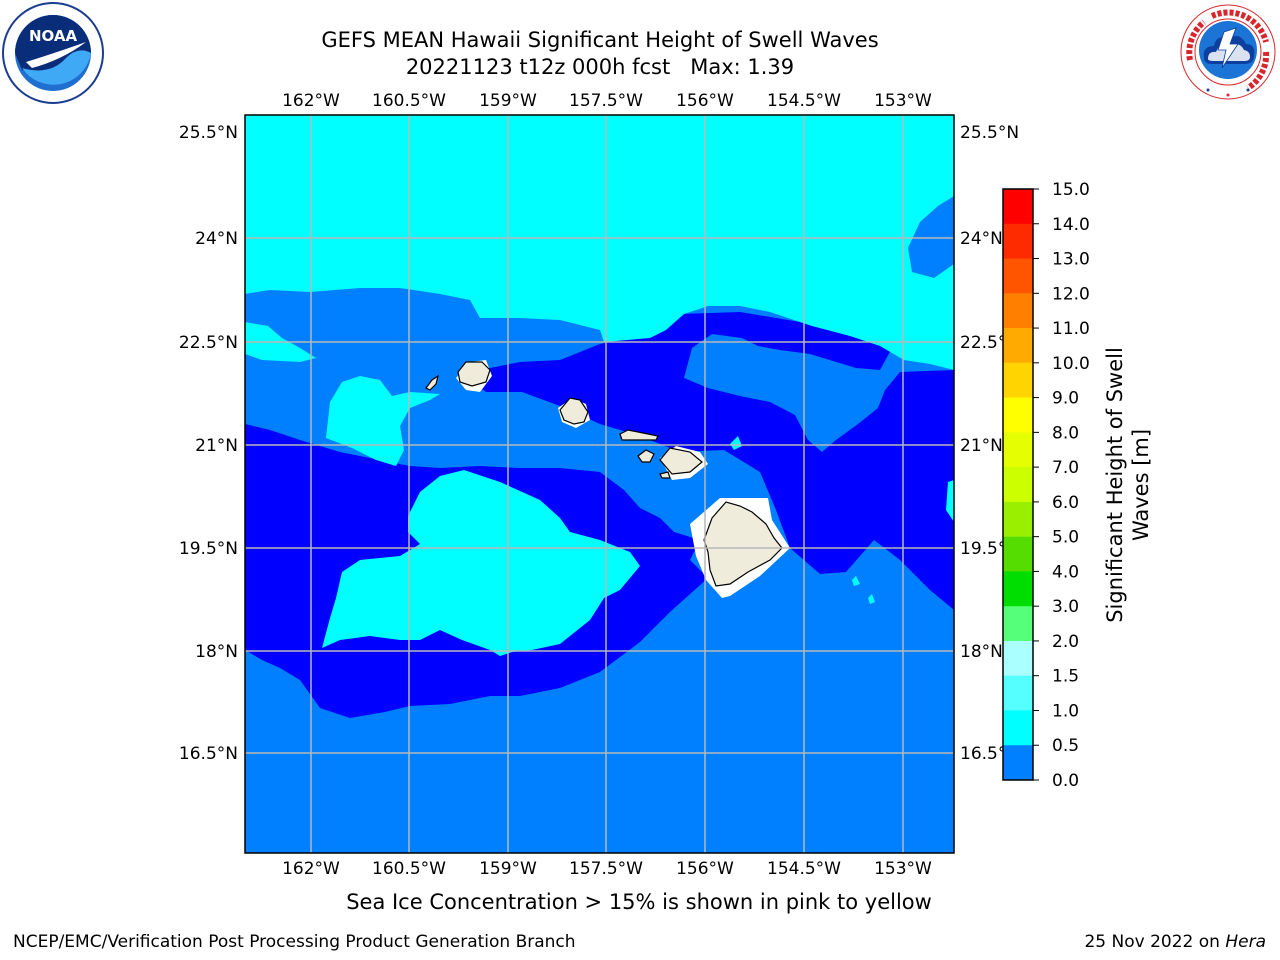  Describe the element at coordinates (1071, 225) in the screenshot. I see `colorbar-tick-label: 14.0` at that location.